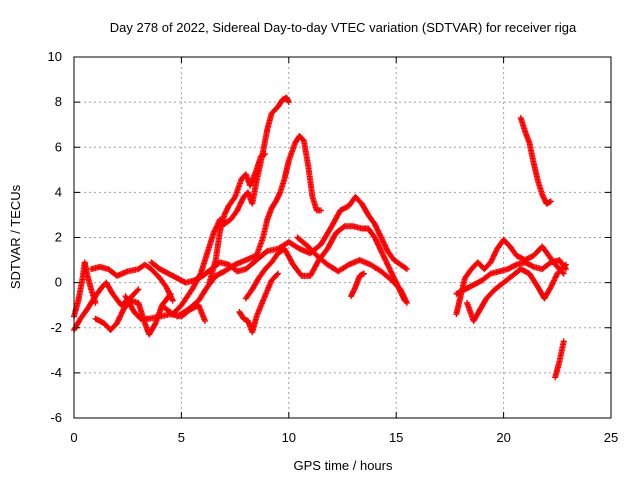 The width and height of the screenshot is (640, 480). Describe the element at coordinates (289, 437) in the screenshot. I see `x-tick-label: 10` at that location.